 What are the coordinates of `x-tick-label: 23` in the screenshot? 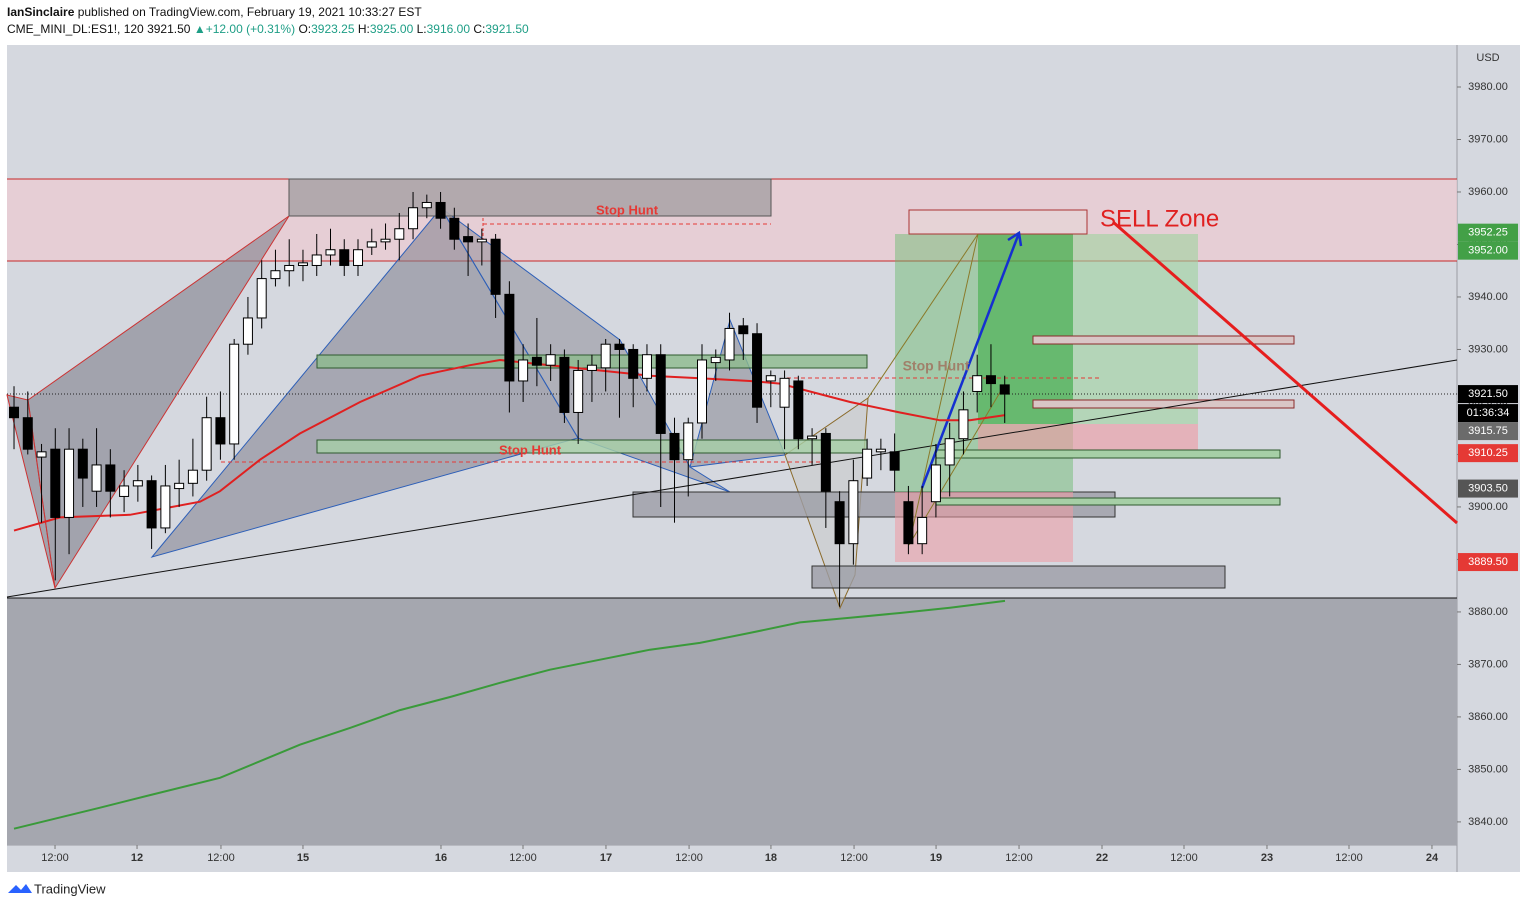 It's located at (1267, 858).